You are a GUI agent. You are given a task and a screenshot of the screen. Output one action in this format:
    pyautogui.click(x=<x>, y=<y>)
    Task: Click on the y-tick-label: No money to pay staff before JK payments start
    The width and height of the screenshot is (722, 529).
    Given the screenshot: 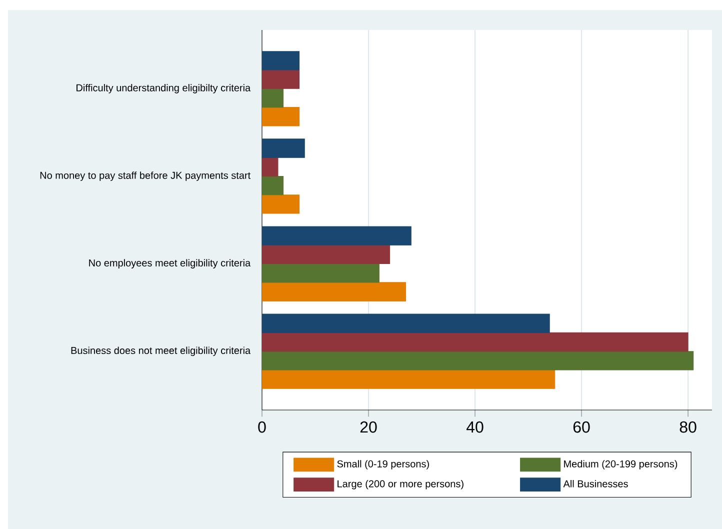 What is the action you would take?
    pyautogui.click(x=145, y=176)
    